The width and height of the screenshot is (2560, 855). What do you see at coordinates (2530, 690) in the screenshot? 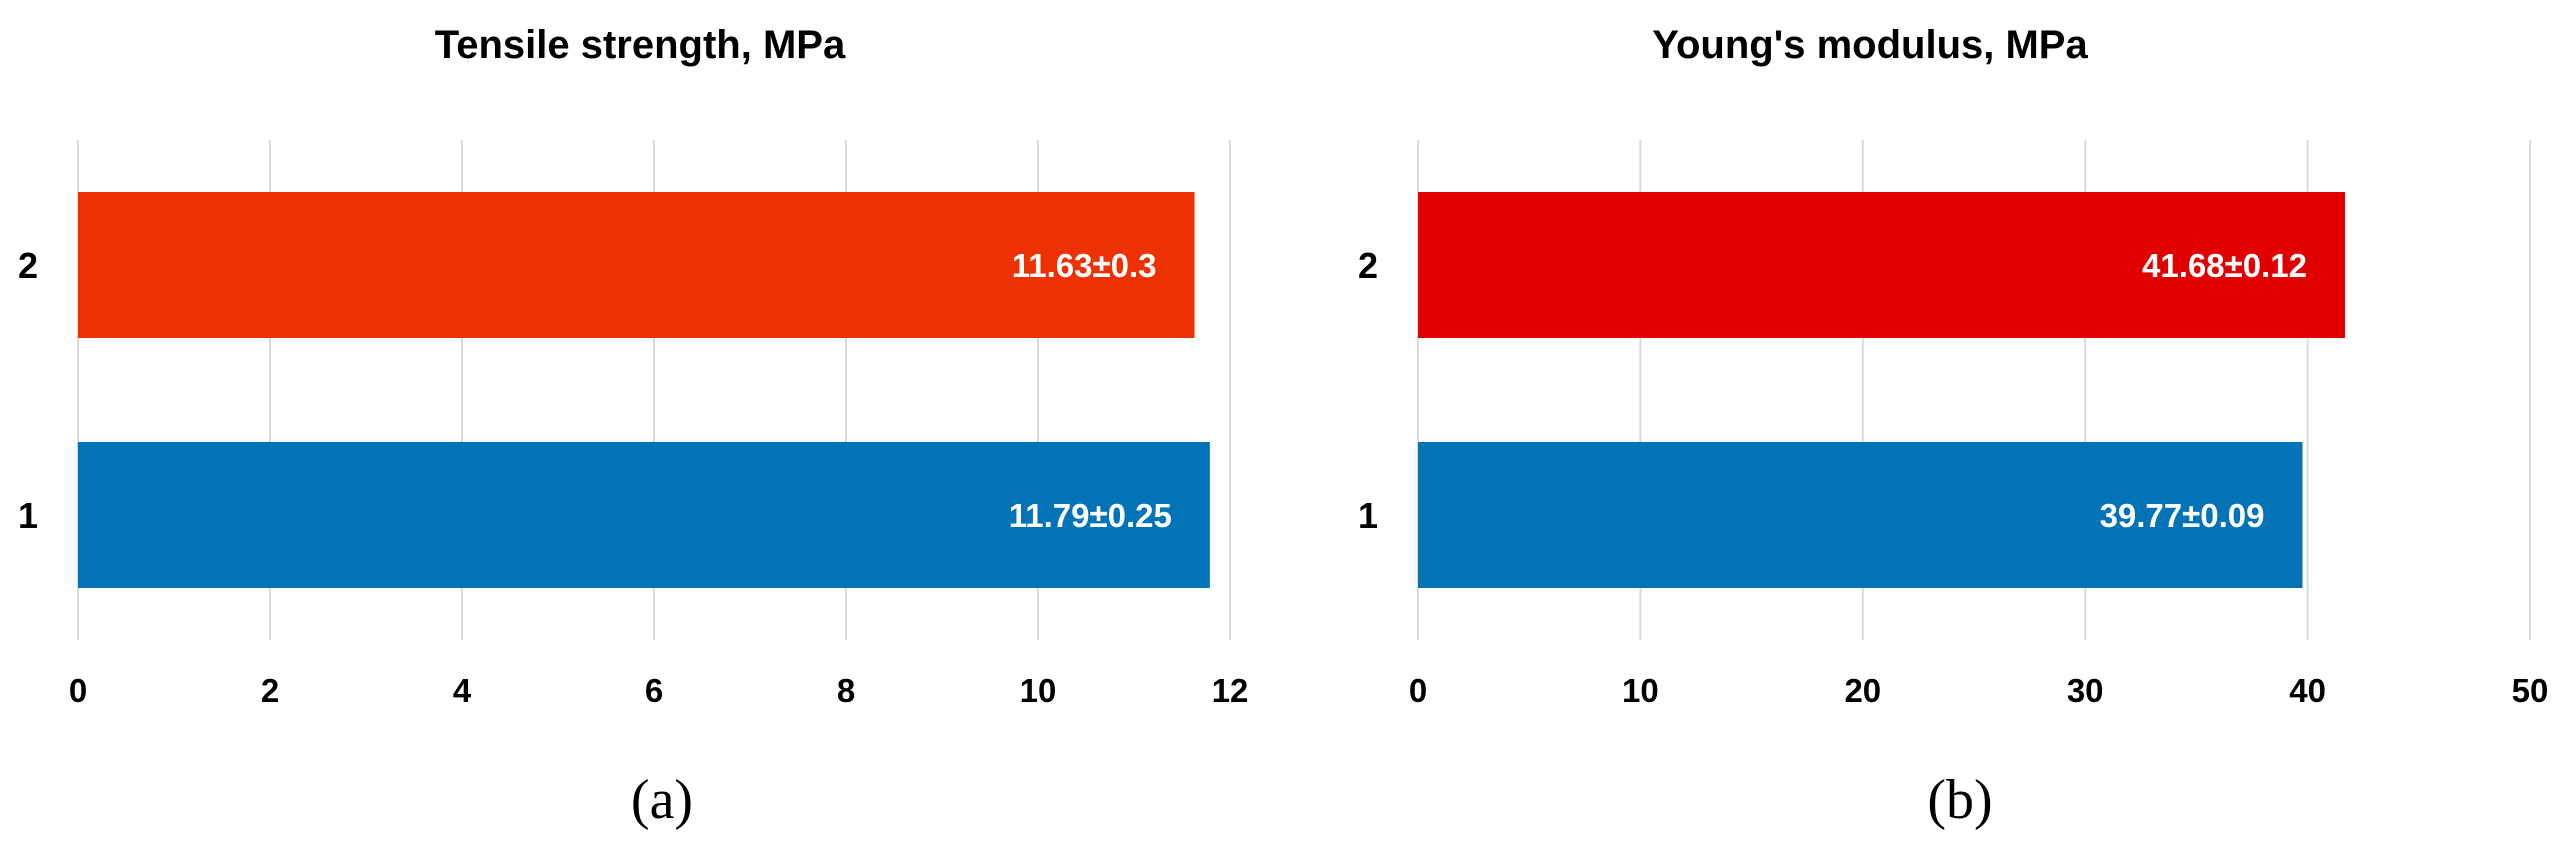
I see `x-tick-label: 50` at bounding box center [2530, 690].